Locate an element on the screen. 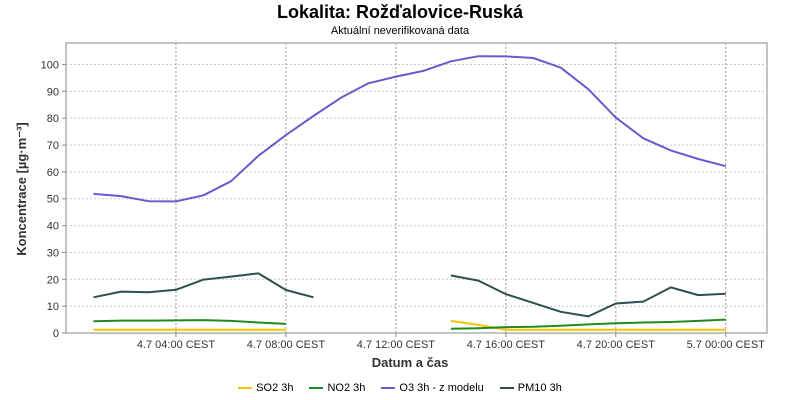  y-tick-label: 20 is located at coordinates (53, 280).